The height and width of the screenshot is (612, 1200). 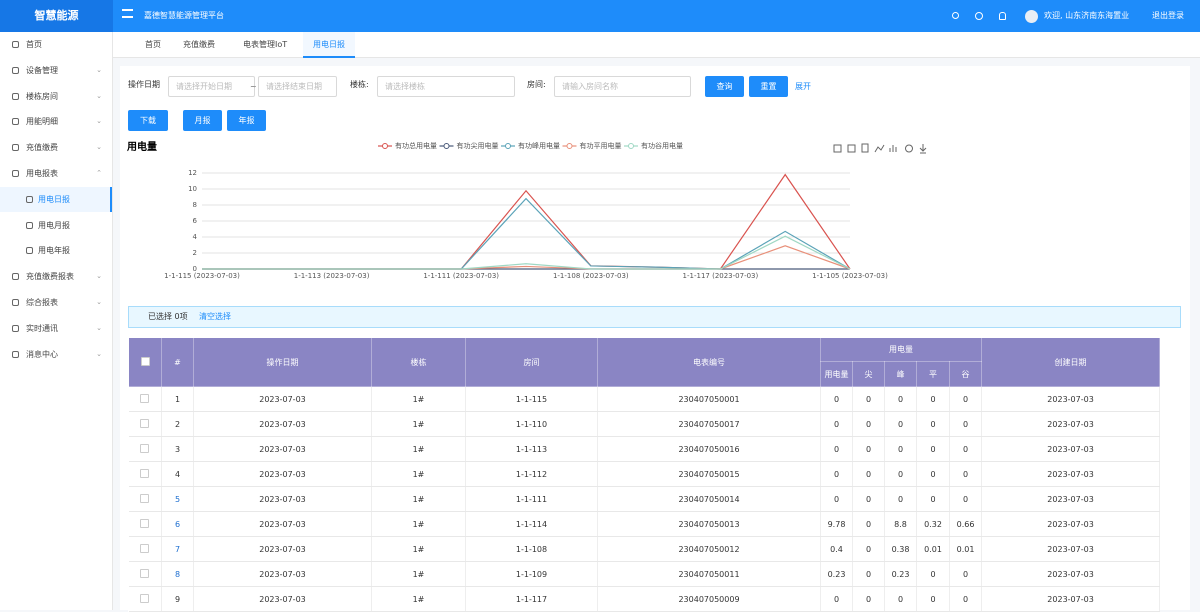 I want to click on header-cell, so click(x=145, y=362).